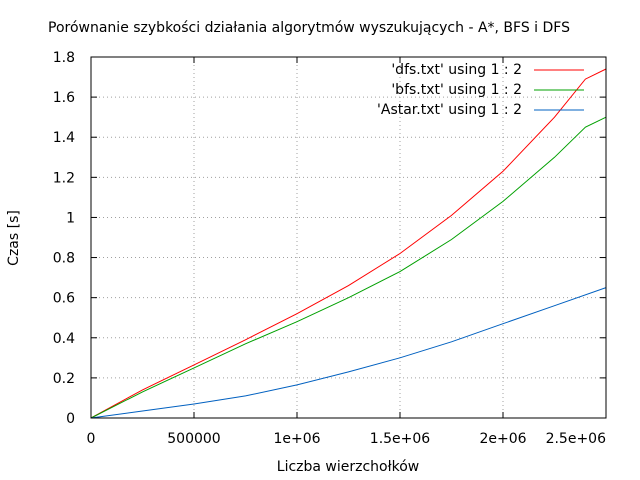  I want to click on y-tick-label: 1.4, so click(64, 138).